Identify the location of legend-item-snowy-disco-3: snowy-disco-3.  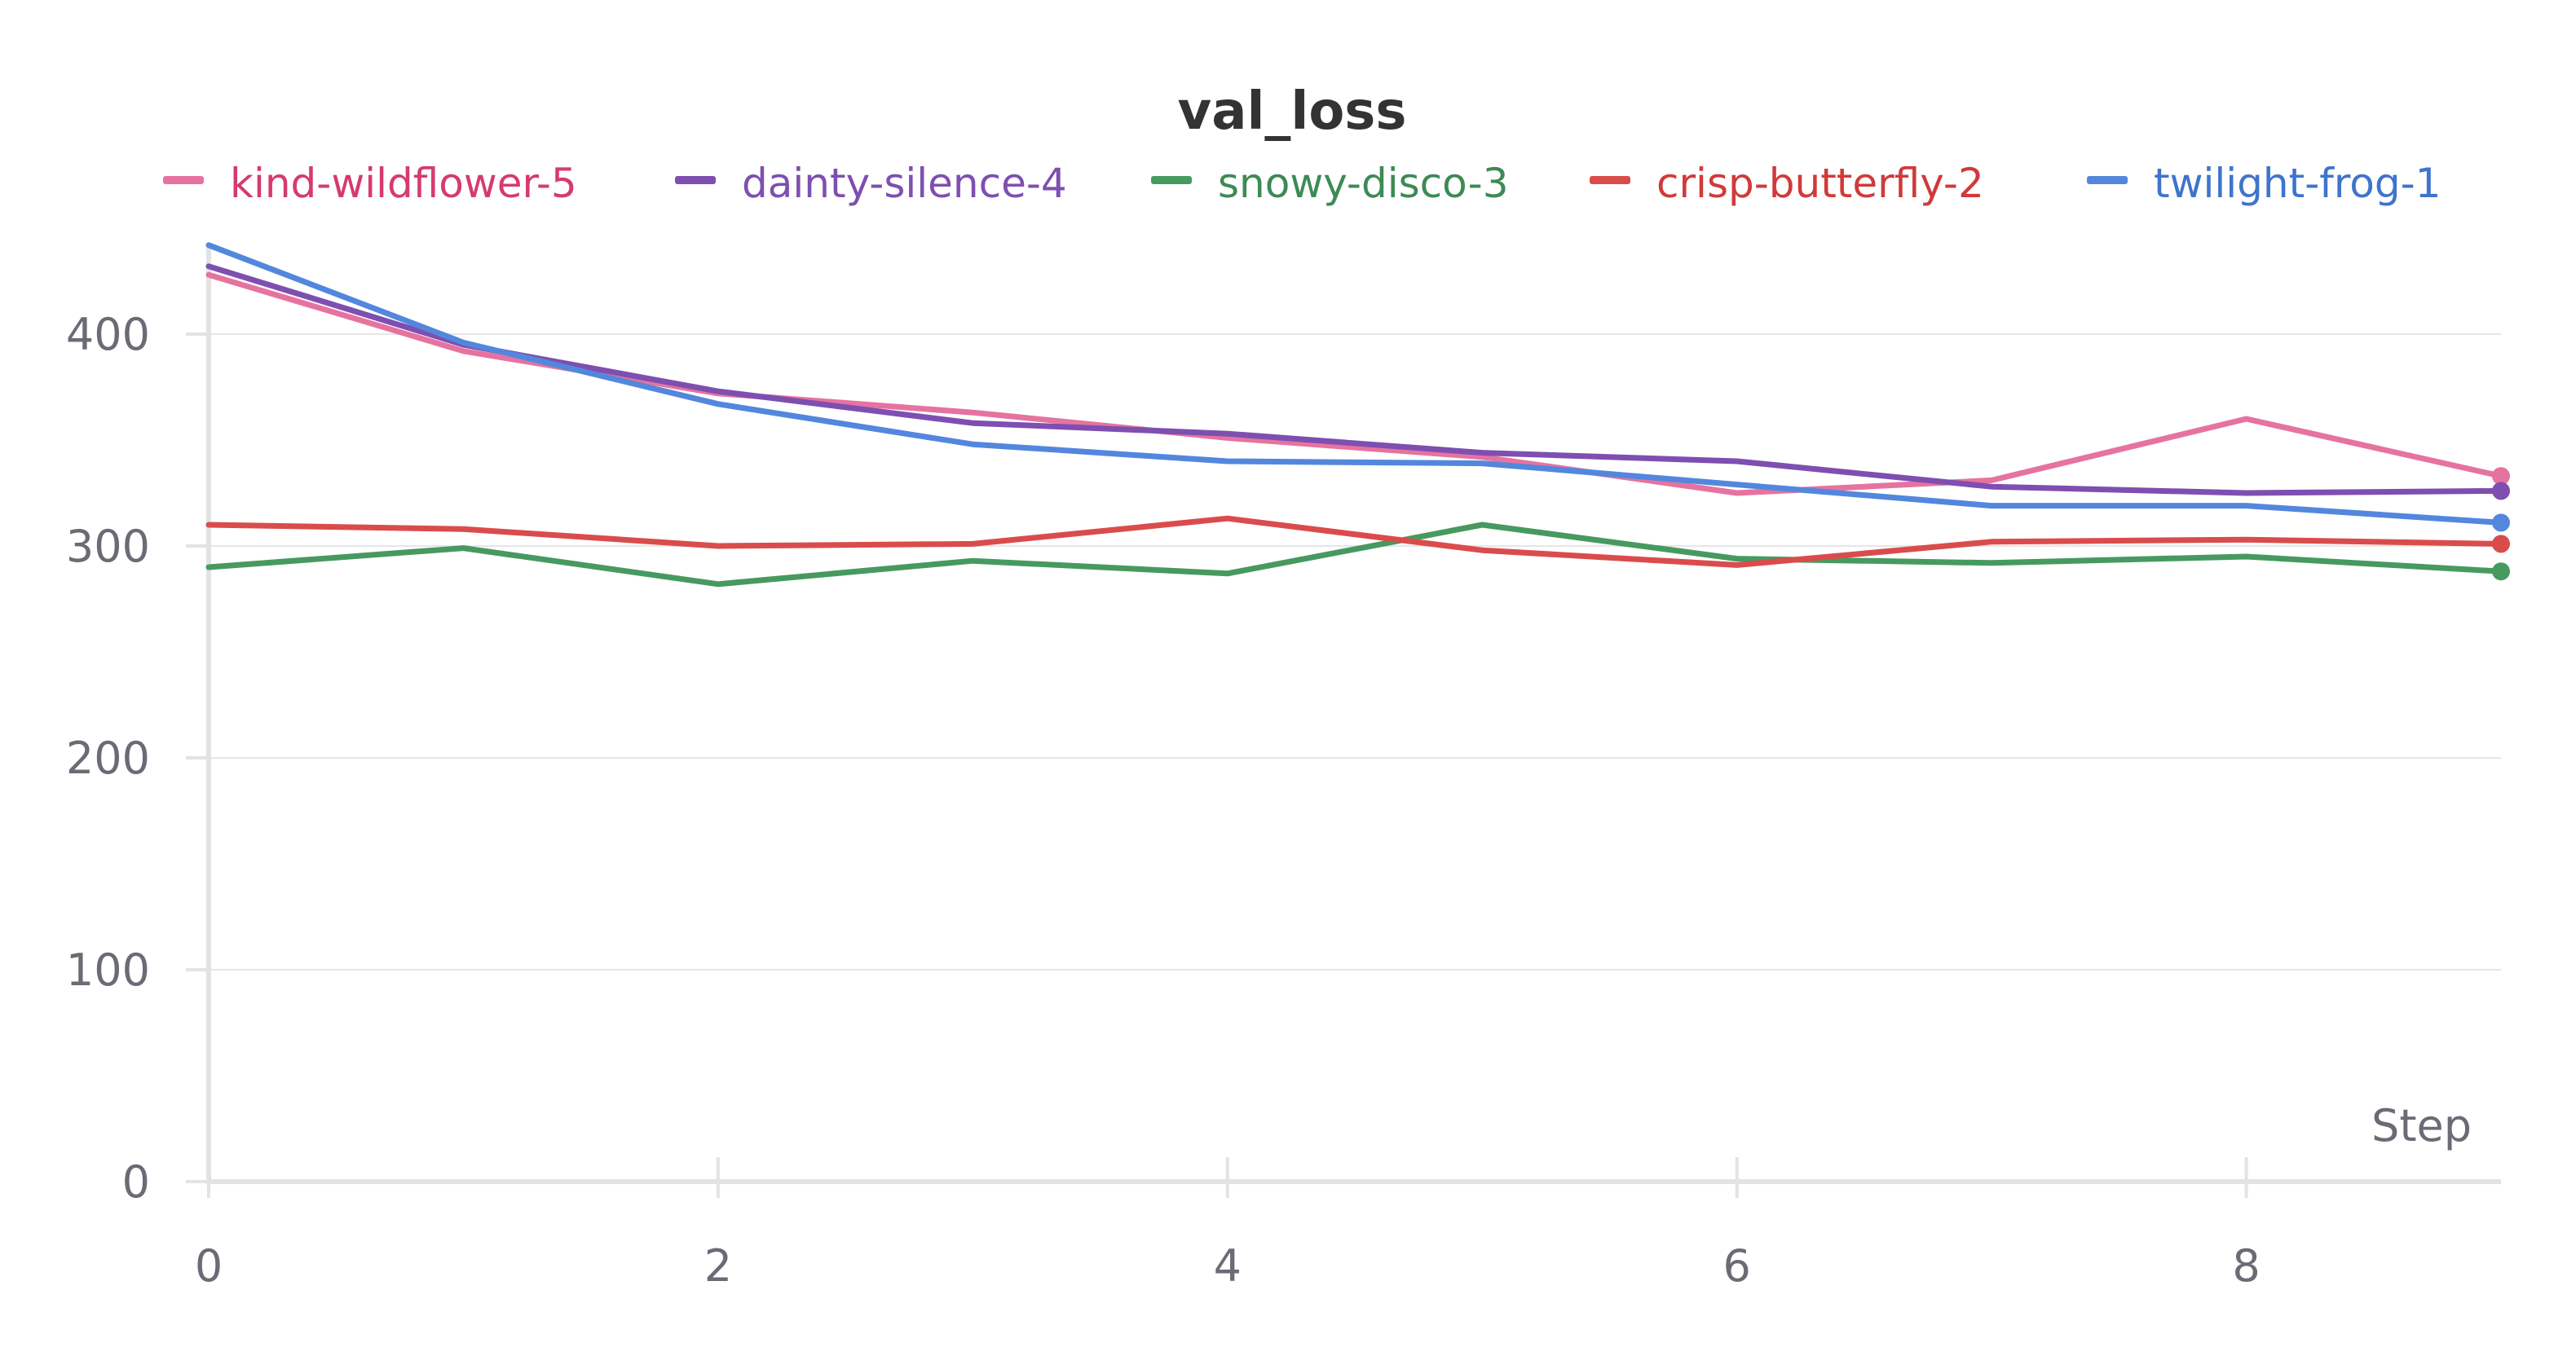
(1330, 183).